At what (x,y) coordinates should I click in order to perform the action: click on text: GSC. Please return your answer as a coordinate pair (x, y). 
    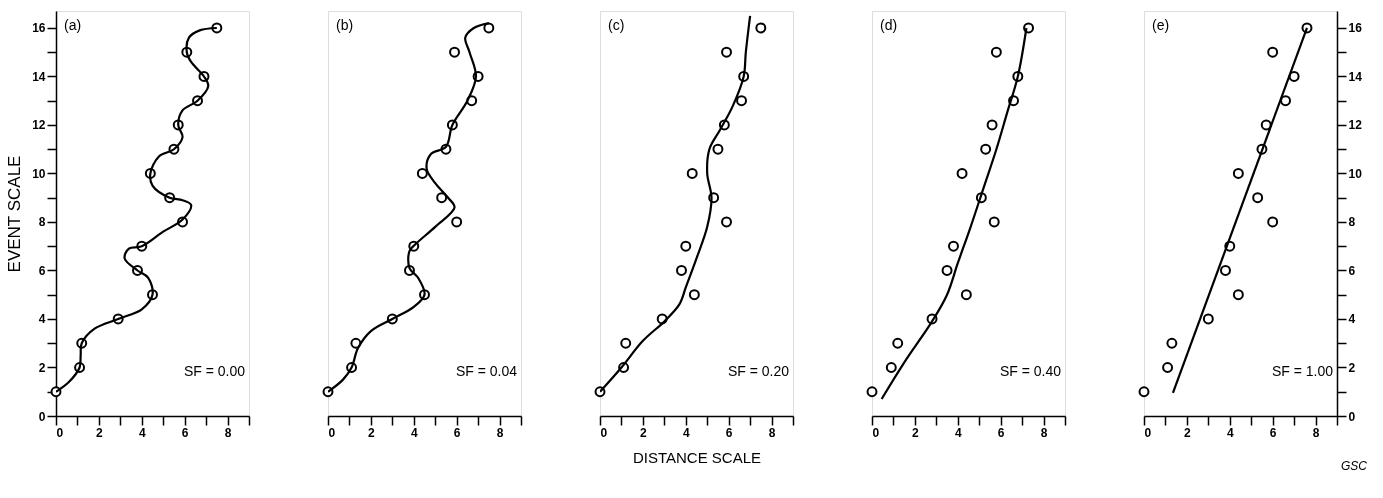
    Looking at the image, I should click on (1354, 466).